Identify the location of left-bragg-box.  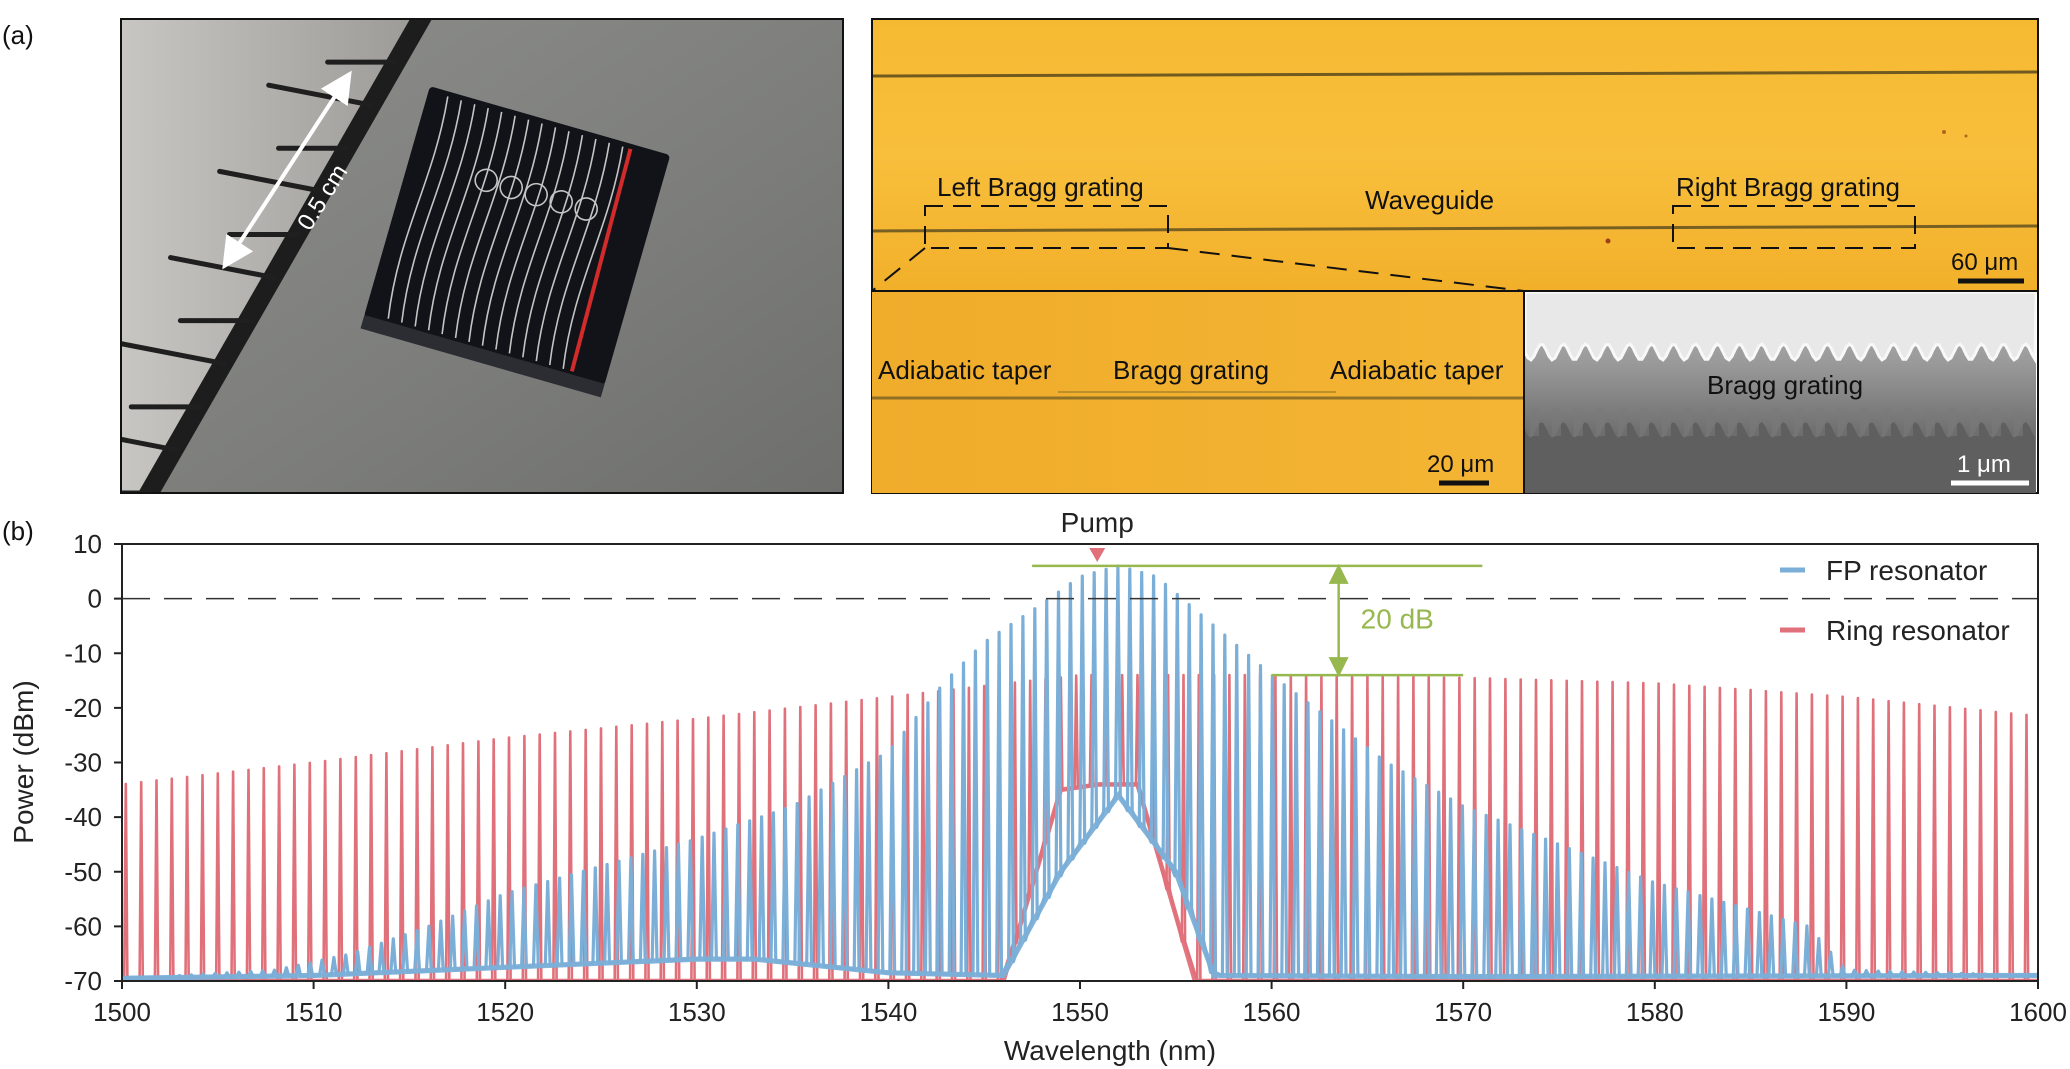
(1046, 227).